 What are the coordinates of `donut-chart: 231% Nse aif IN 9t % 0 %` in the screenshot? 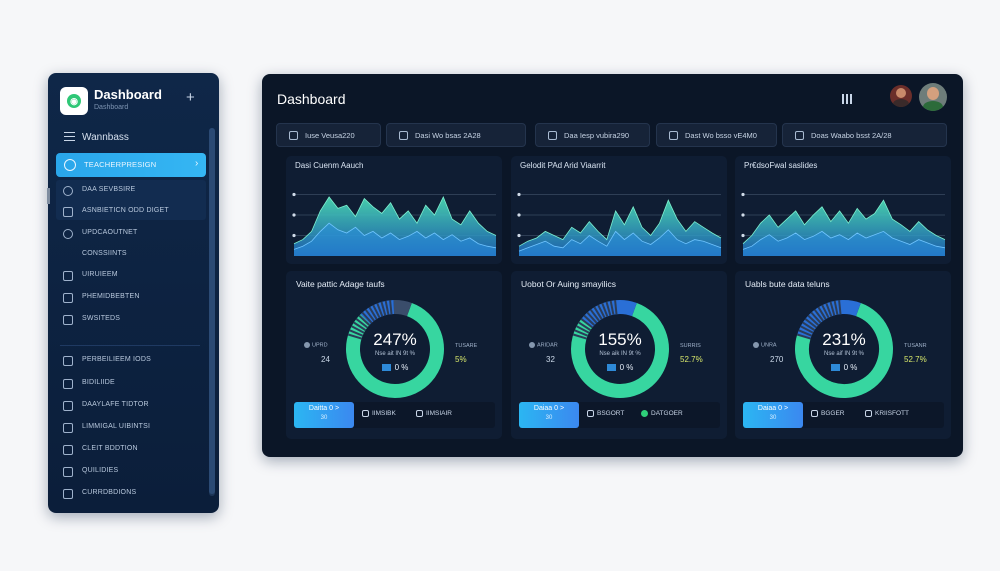 It's located at (844, 349).